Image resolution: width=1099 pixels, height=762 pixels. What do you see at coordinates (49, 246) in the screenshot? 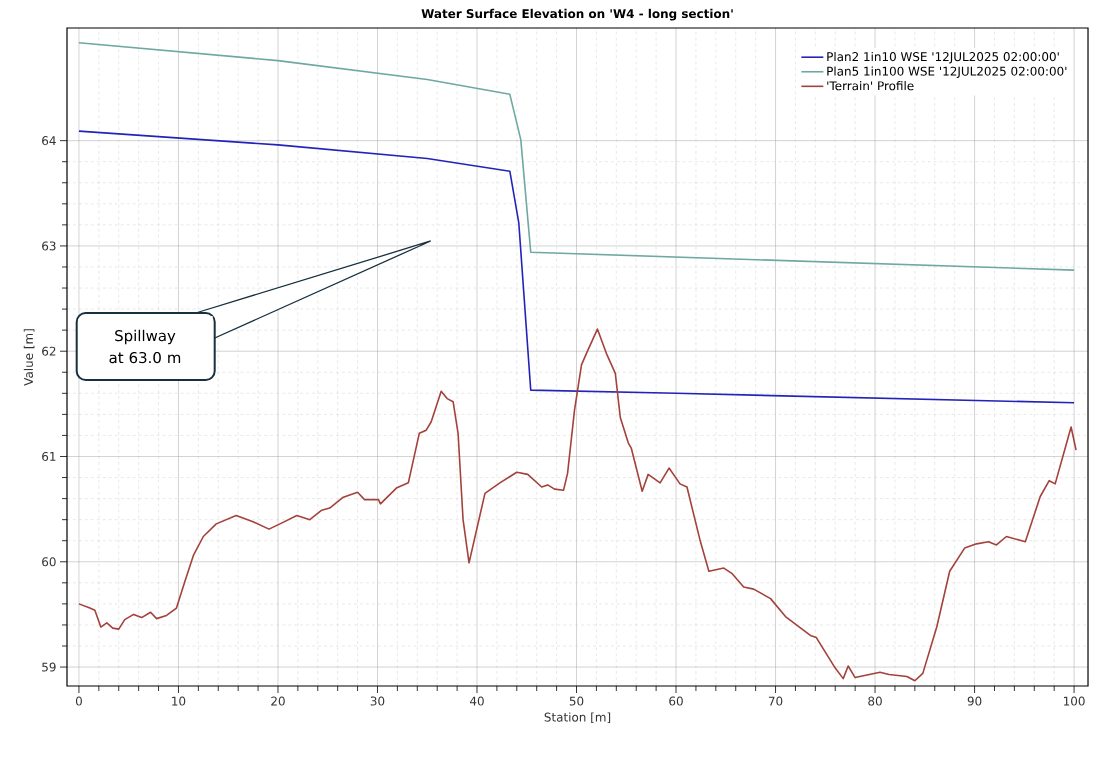
I see `y-tick-label: 63` at bounding box center [49, 246].